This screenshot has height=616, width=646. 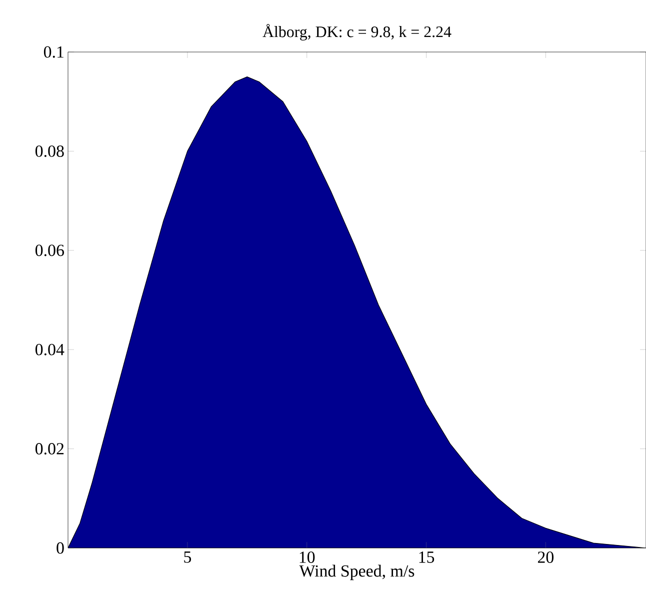 I want to click on y-tick-label: 0, so click(x=60, y=548).